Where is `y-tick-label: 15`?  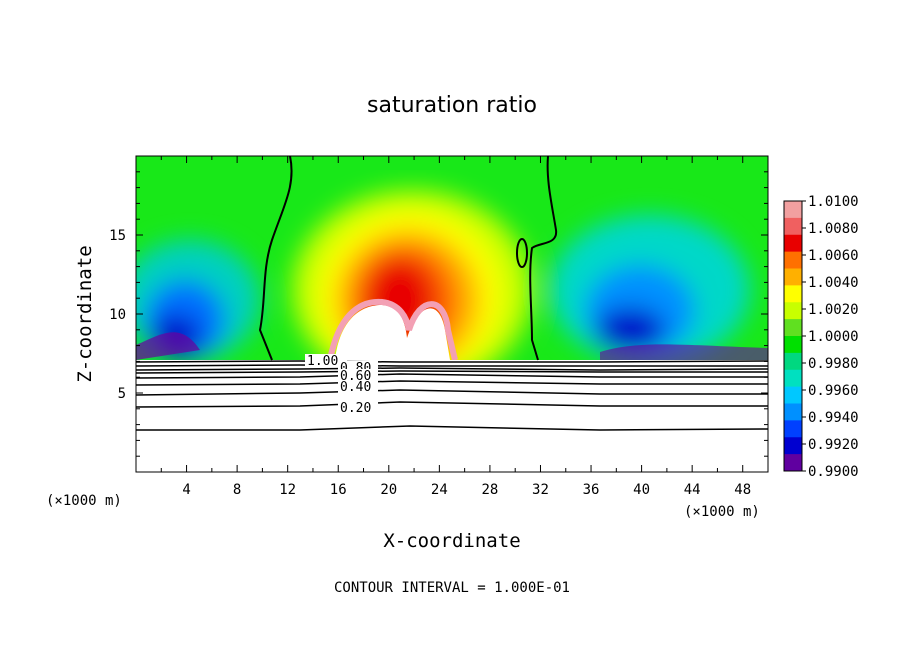
y-tick-label: 15 is located at coordinates (117, 236).